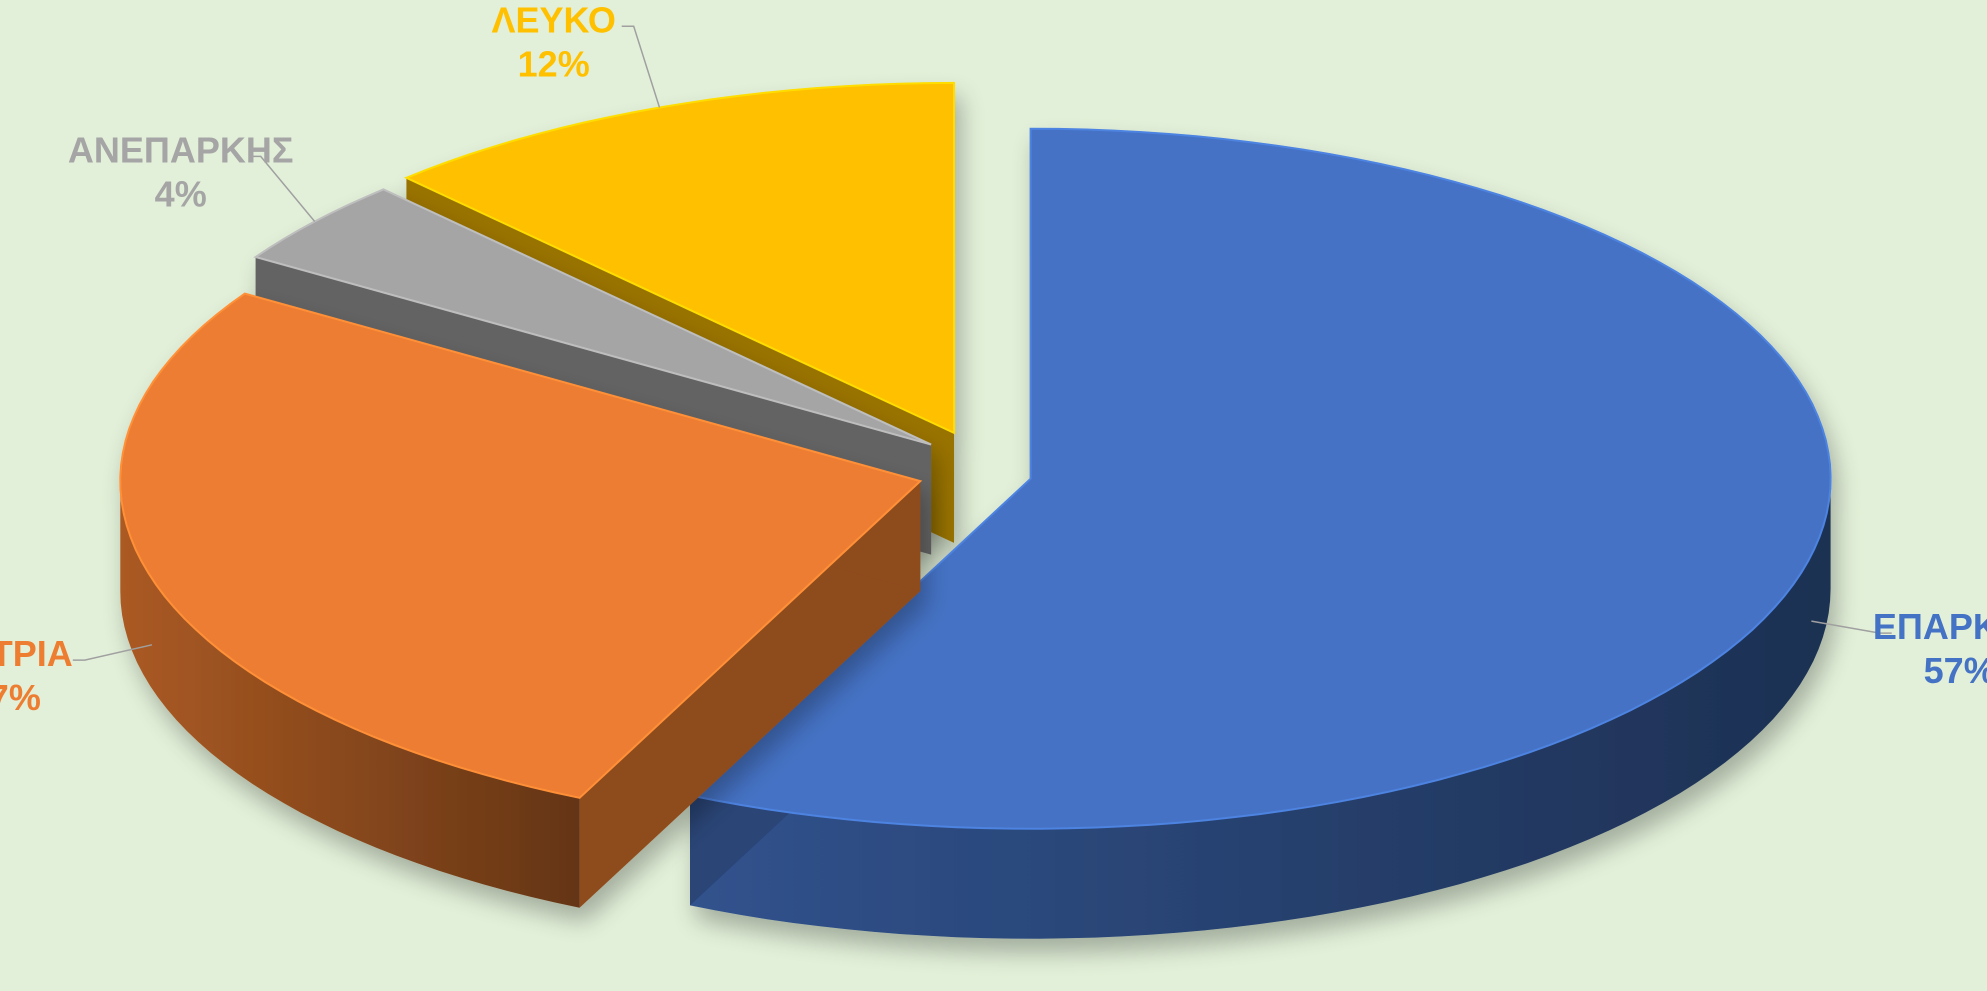 This screenshot has height=991, width=1987. I want to click on value-label: 27%, so click(20, 697).